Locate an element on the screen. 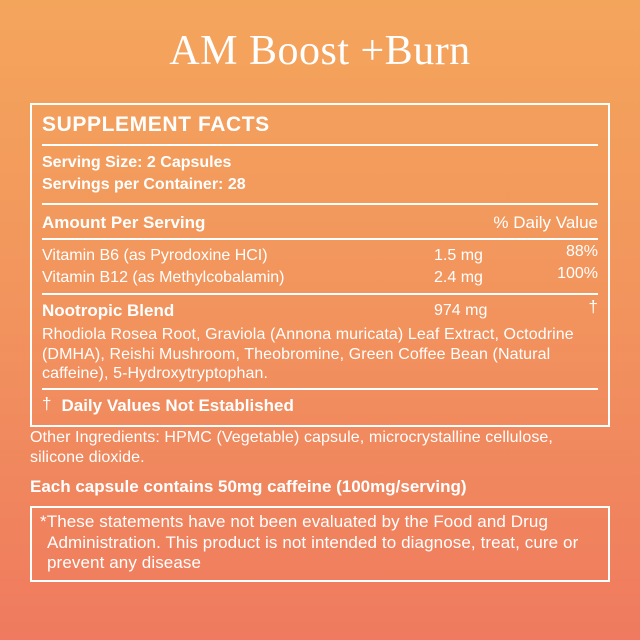 This screenshot has height=640, width=640. blend-name: Nootropic Blend is located at coordinates (108, 310).